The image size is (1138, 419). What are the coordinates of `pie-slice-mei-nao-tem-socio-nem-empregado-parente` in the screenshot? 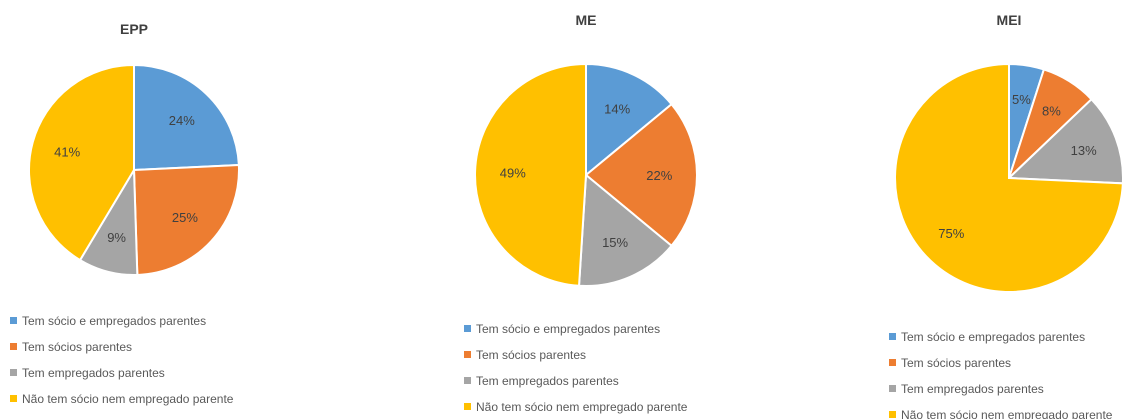 It's located at (1009, 177).